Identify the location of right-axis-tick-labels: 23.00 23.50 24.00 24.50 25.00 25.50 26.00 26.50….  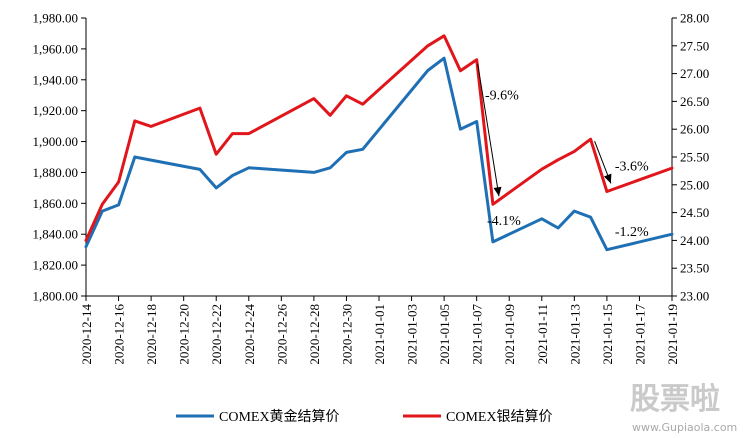
(694, 157).